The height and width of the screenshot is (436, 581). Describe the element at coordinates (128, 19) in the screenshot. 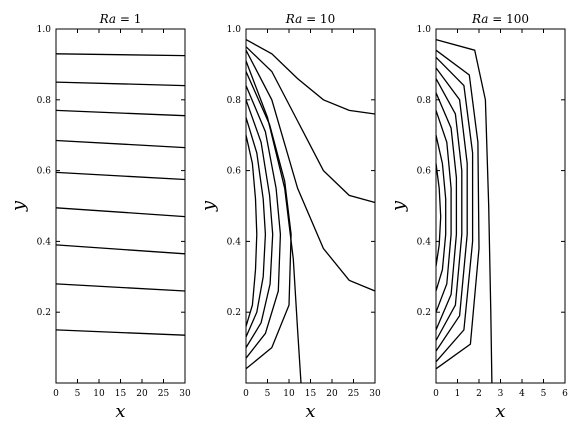

I see `panel-title-value: = 1` at that location.